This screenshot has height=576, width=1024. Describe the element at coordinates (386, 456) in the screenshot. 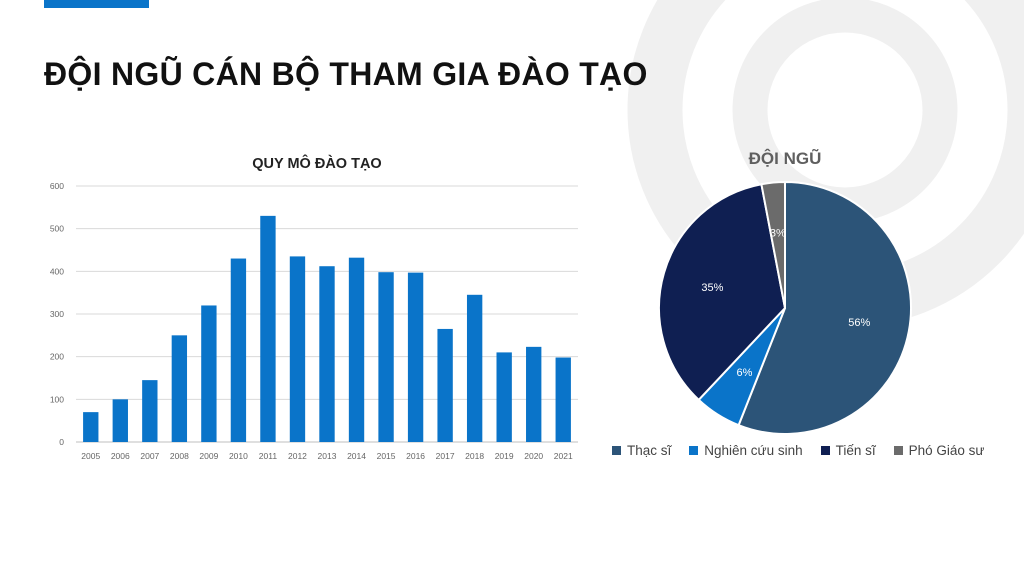

I see `x-tick-label: 2015` at that location.